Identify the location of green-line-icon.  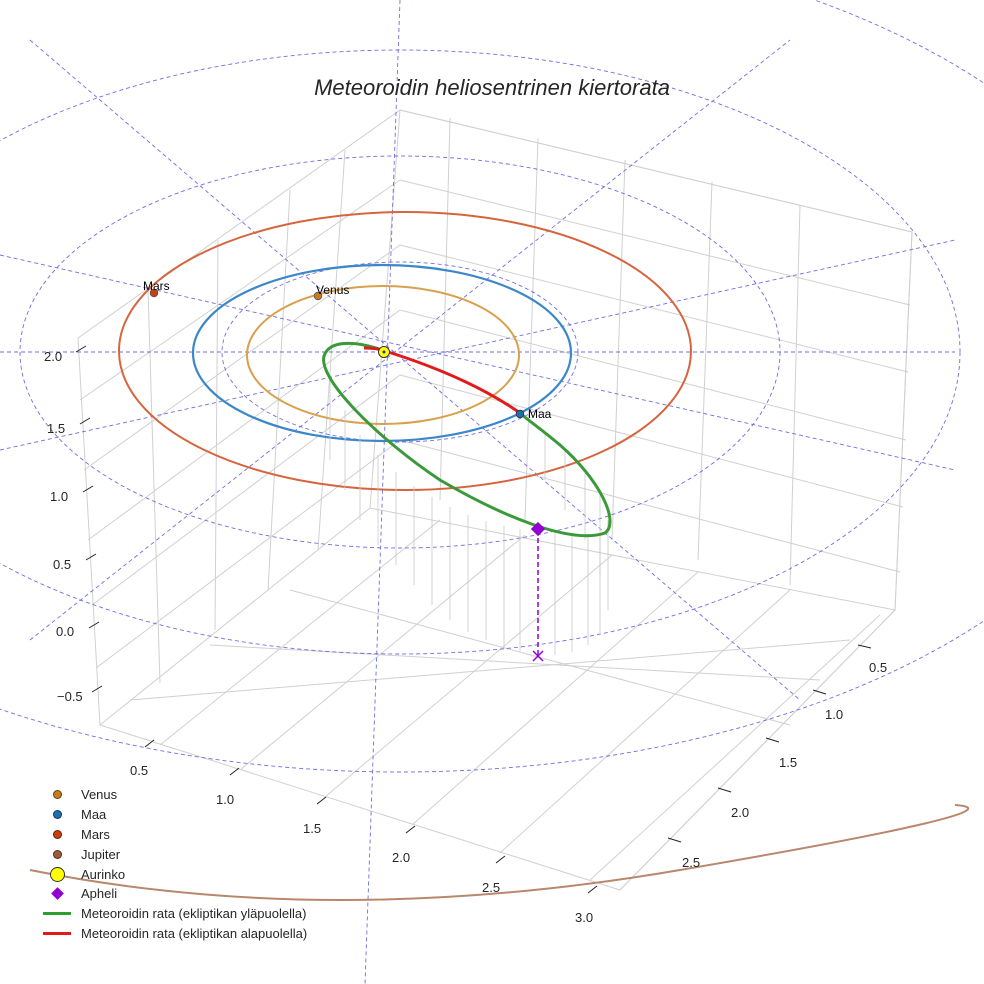
(57, 913).